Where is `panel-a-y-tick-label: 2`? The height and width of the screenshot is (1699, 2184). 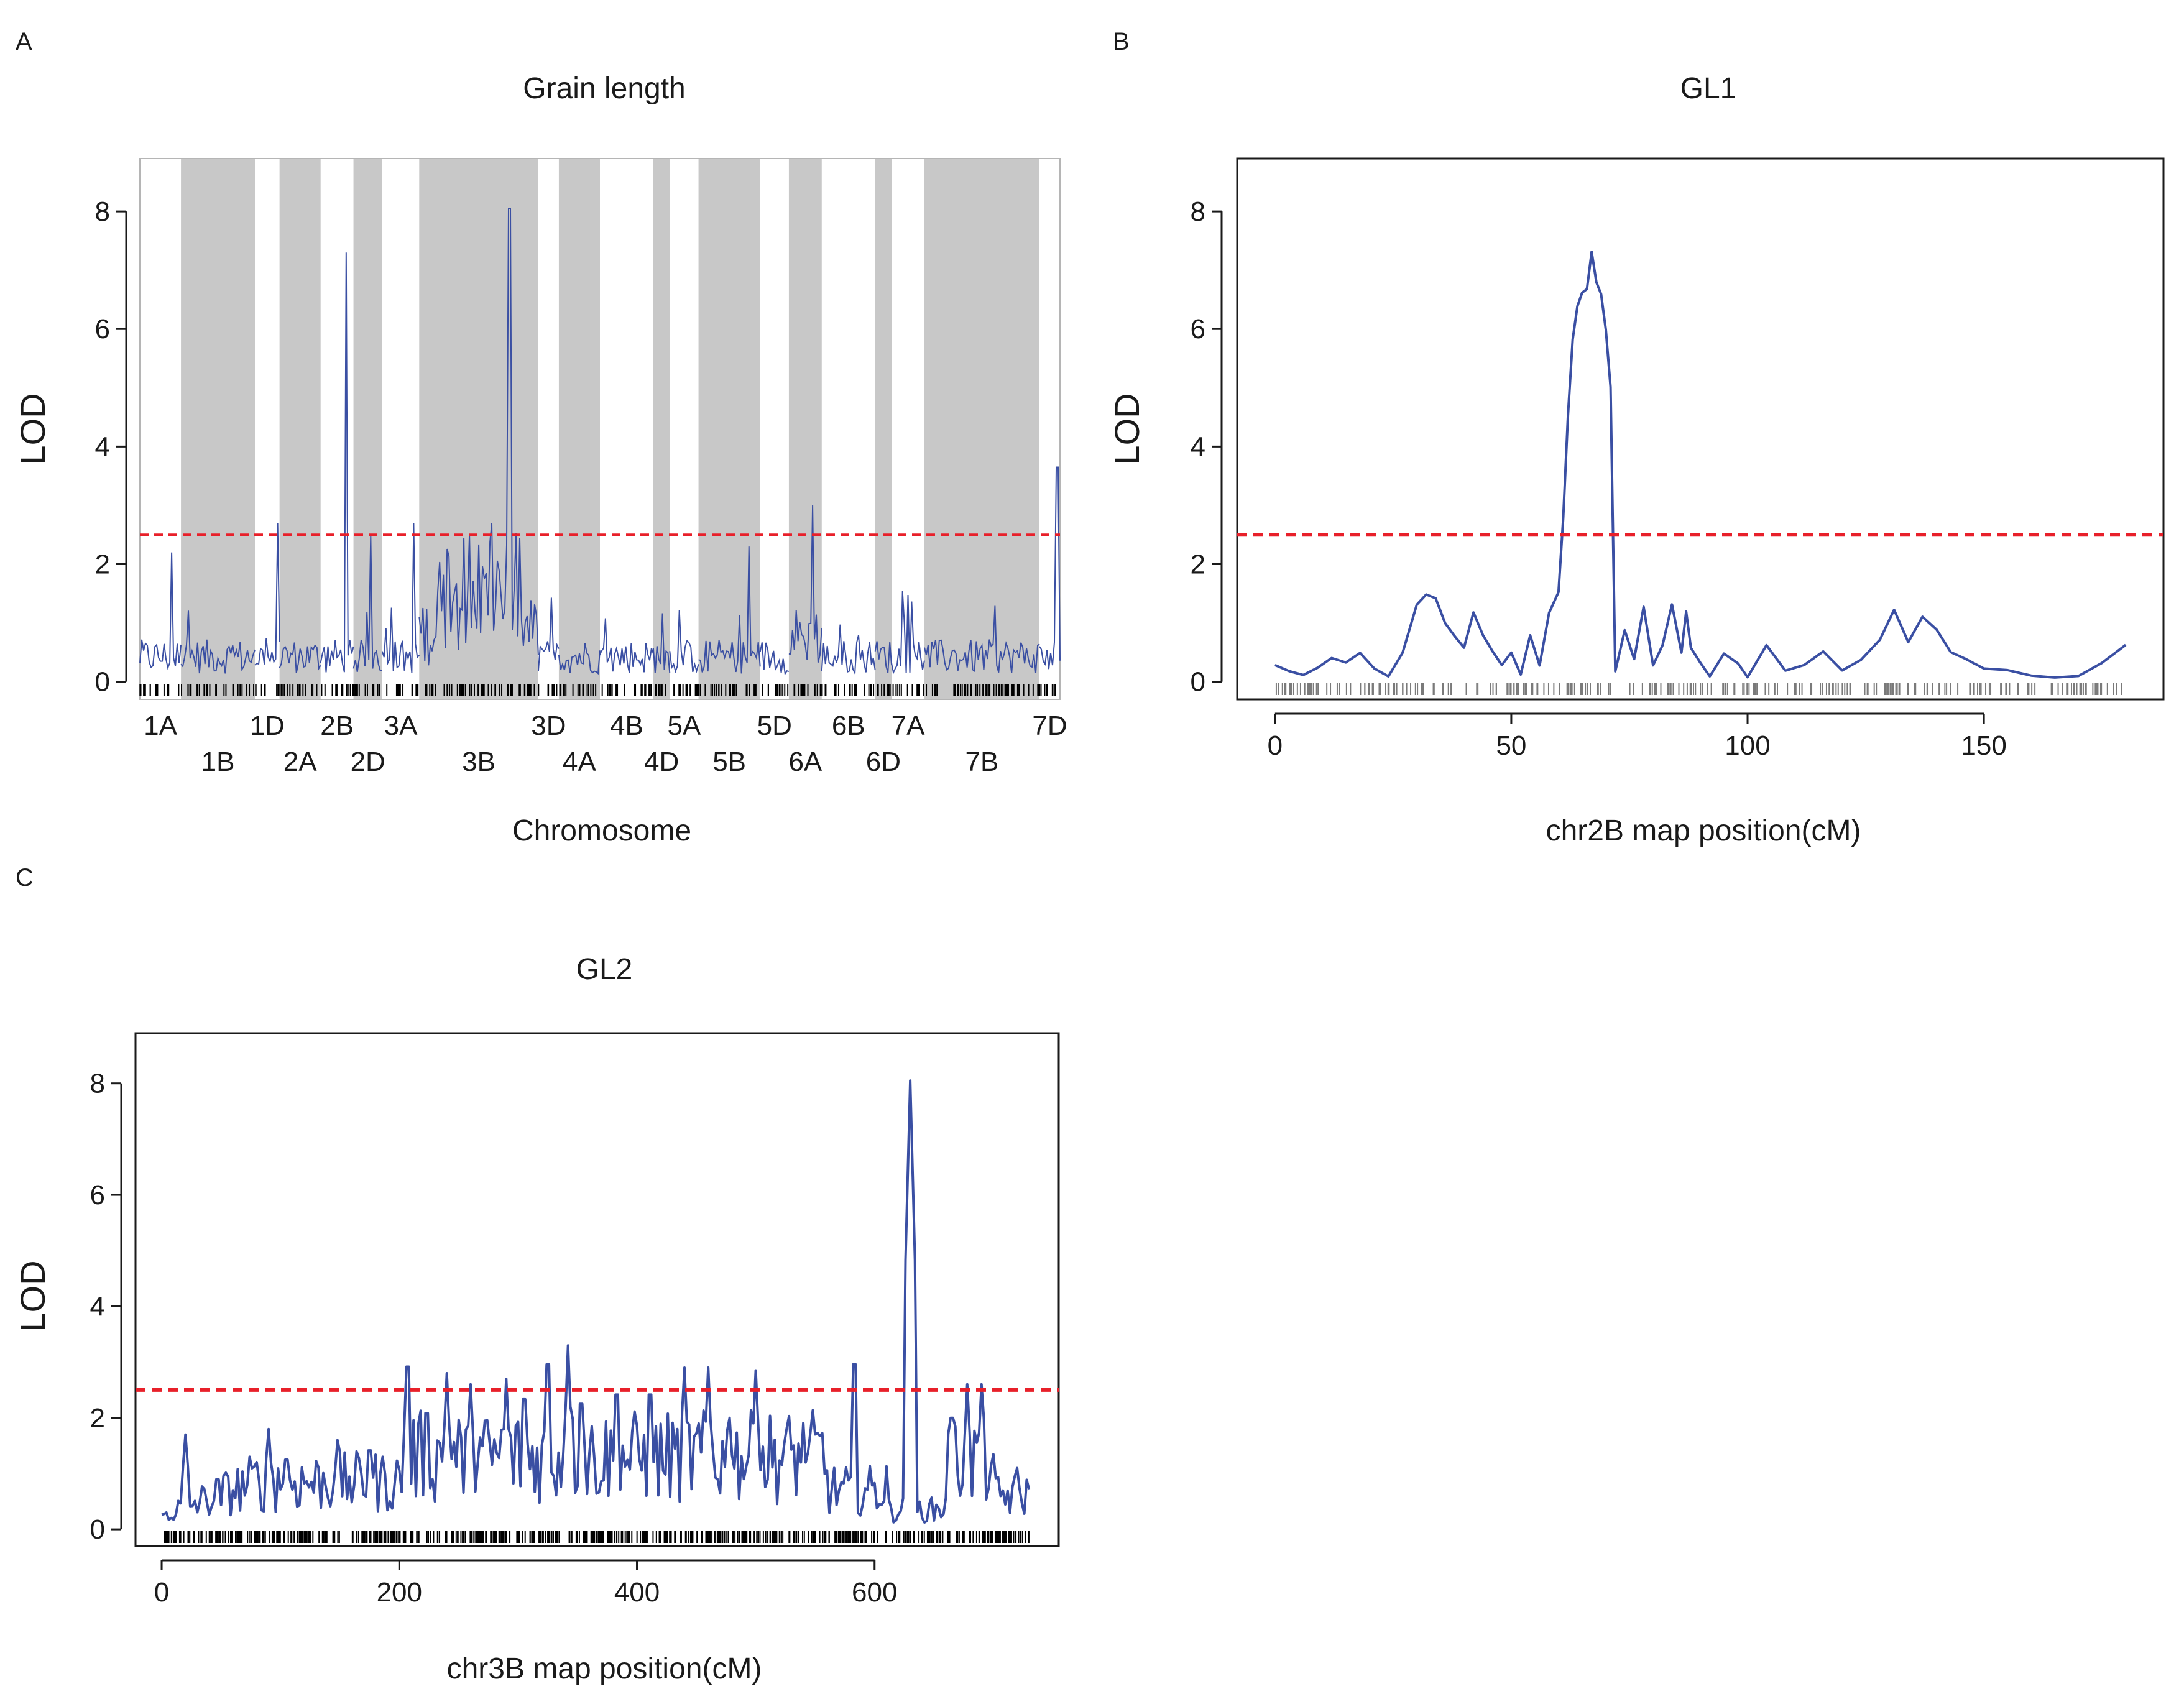
panel-a-y-tick-label: 2 is located at coordinates (102, 565).